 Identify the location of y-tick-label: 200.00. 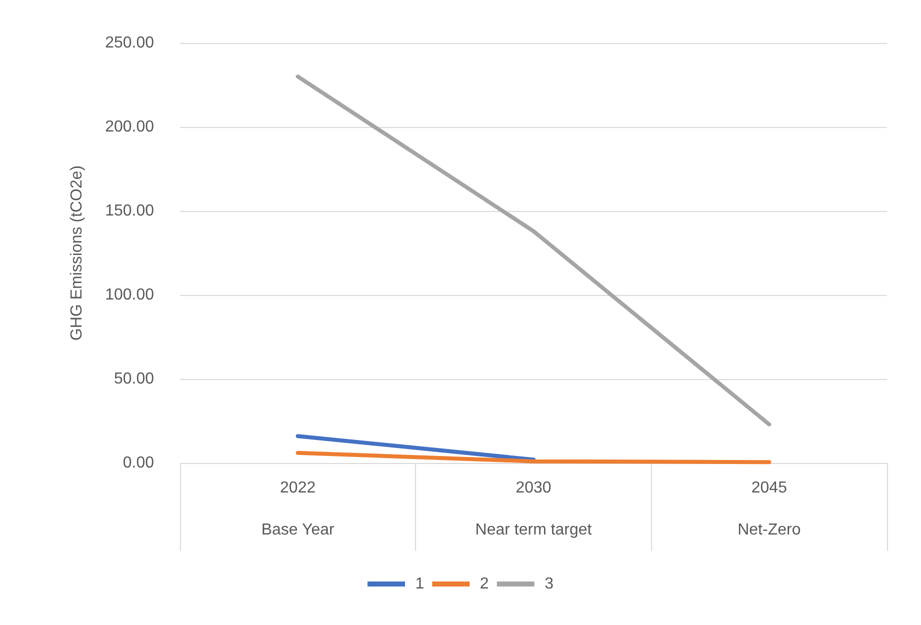
(129, 127).